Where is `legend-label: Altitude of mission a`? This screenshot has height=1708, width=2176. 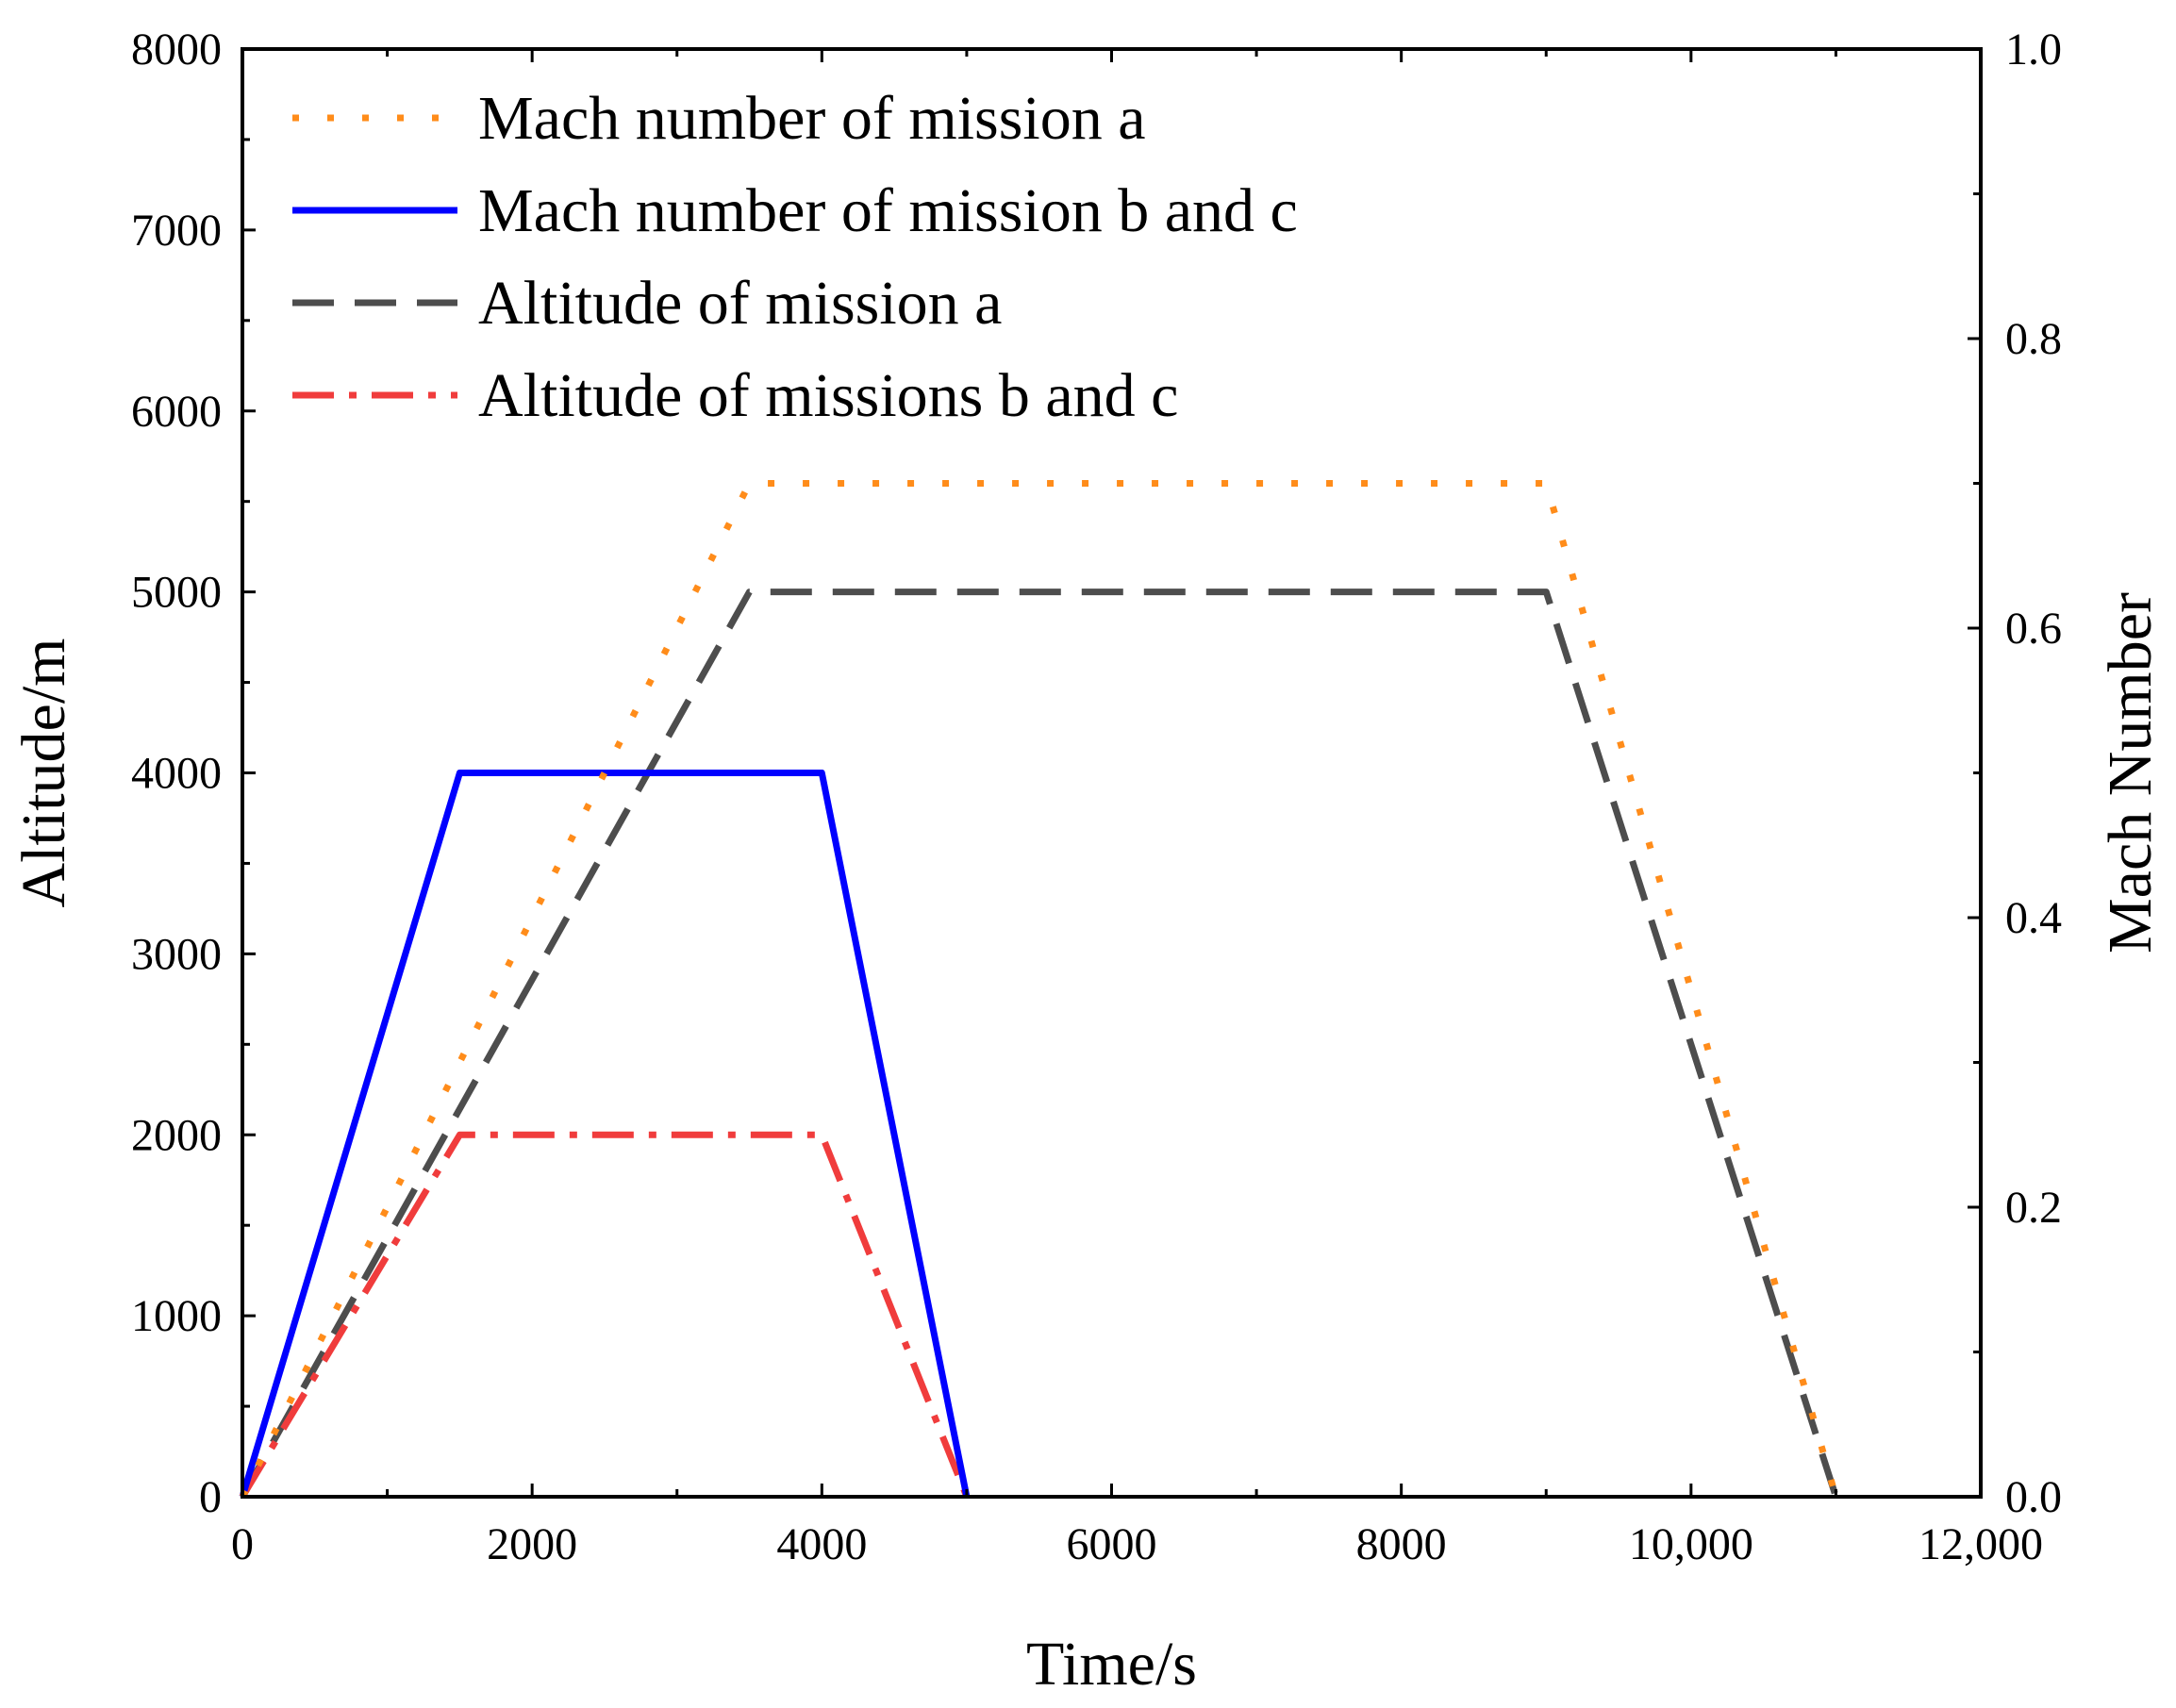
legend-label: Altitude of mission a is located at coordinates (740, 303).